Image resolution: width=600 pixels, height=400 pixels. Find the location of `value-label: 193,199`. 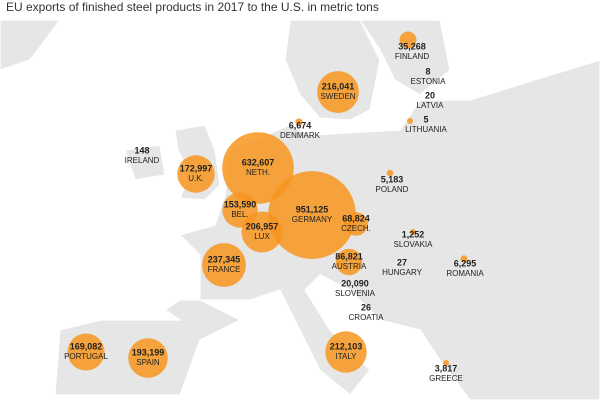

value-label: 193,199 is located at coordinates (148, 352).